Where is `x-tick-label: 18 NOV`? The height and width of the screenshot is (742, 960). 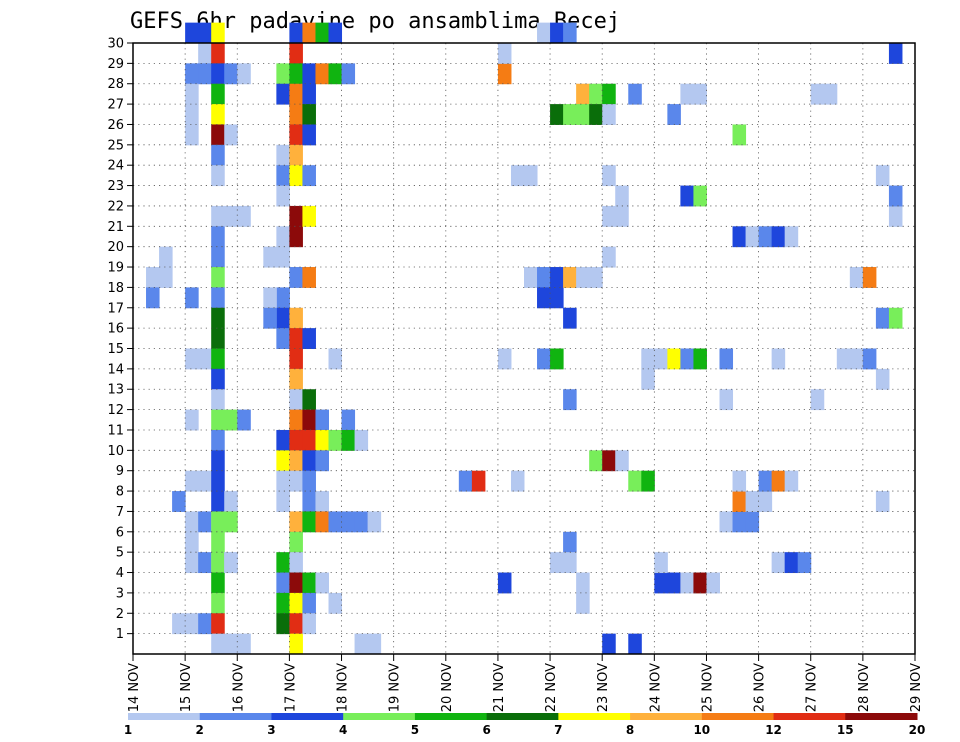 x-tick-label: 18 NOV is located at coordinates (343, 687).